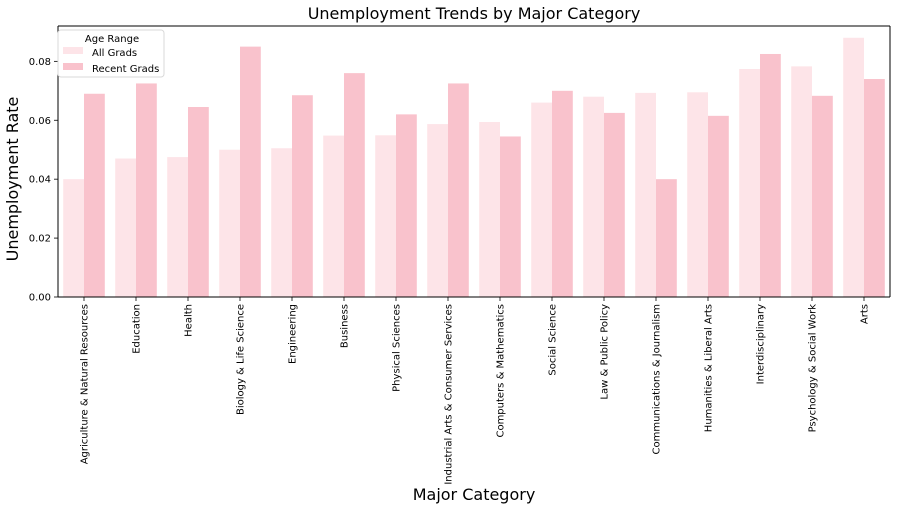 The width and height of the screenshot is (903, 510). I want to click on x-tick-label: Arts, so click(865, 314).